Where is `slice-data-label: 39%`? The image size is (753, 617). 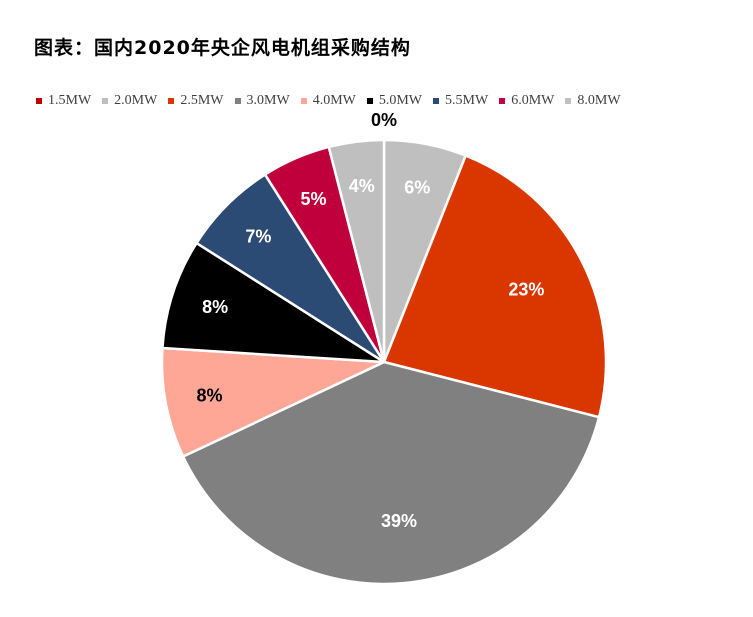
slice-data-label: 39% is located at coordinates (399, 521).